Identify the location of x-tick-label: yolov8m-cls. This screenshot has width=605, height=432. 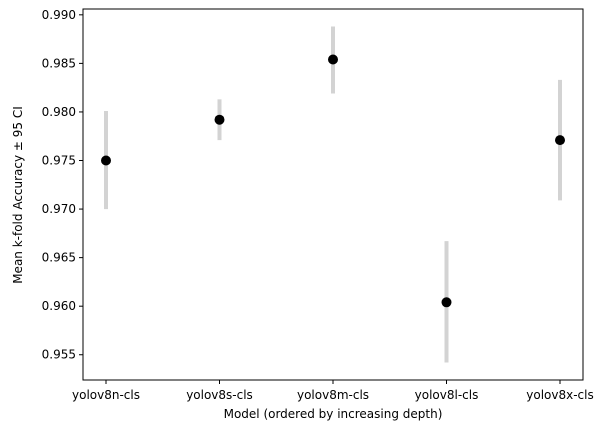
(333, 395).